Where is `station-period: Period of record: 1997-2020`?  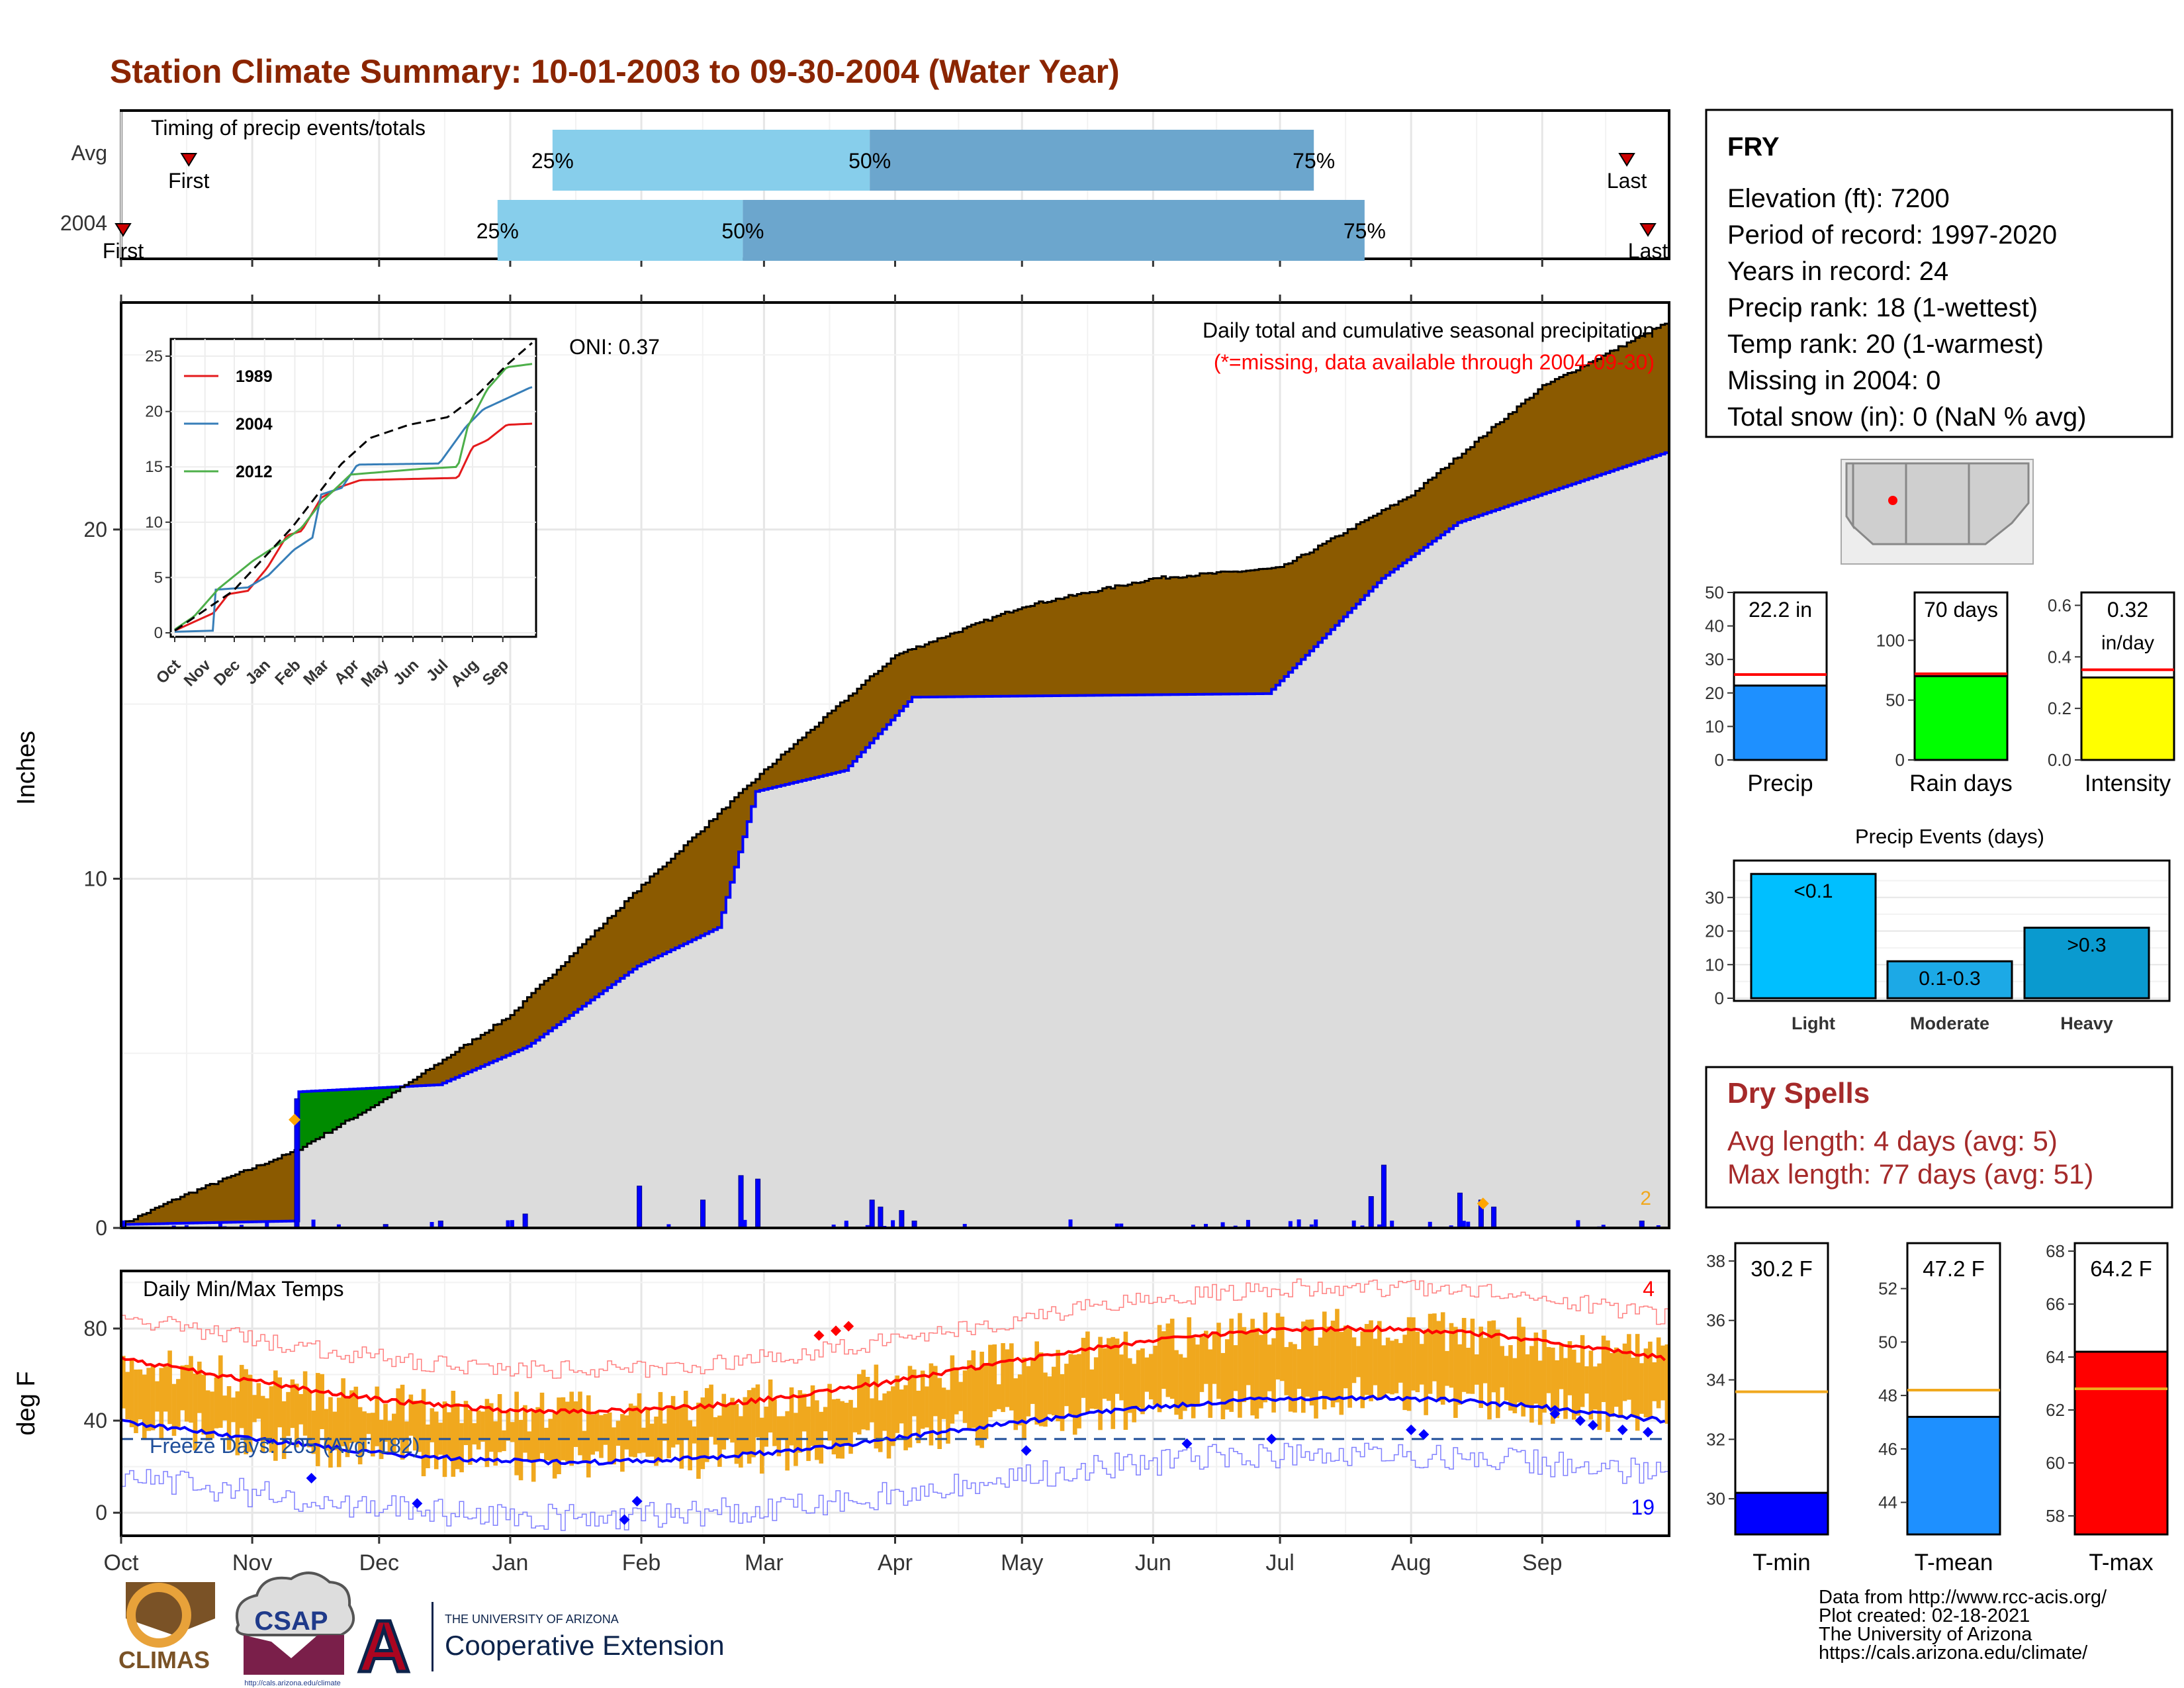 station-period: Period of record: 1997-2020 is located at coordinates (1892, 235).